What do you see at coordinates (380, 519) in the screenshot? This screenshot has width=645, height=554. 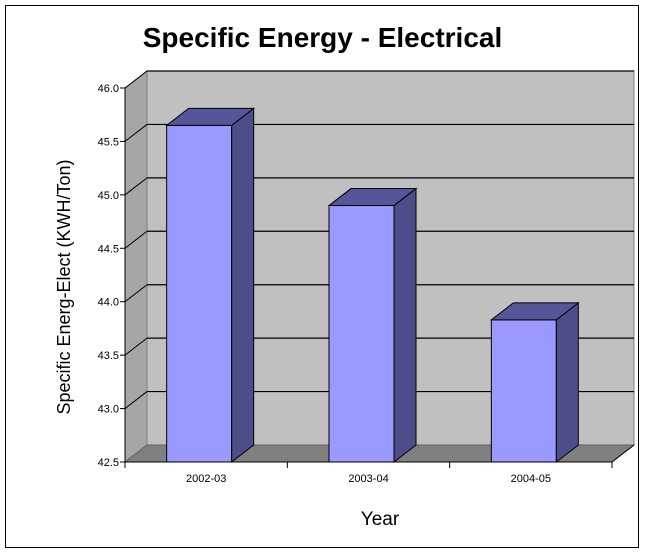 I see `x-axis-label: Year` at bounding box center [380, 519].